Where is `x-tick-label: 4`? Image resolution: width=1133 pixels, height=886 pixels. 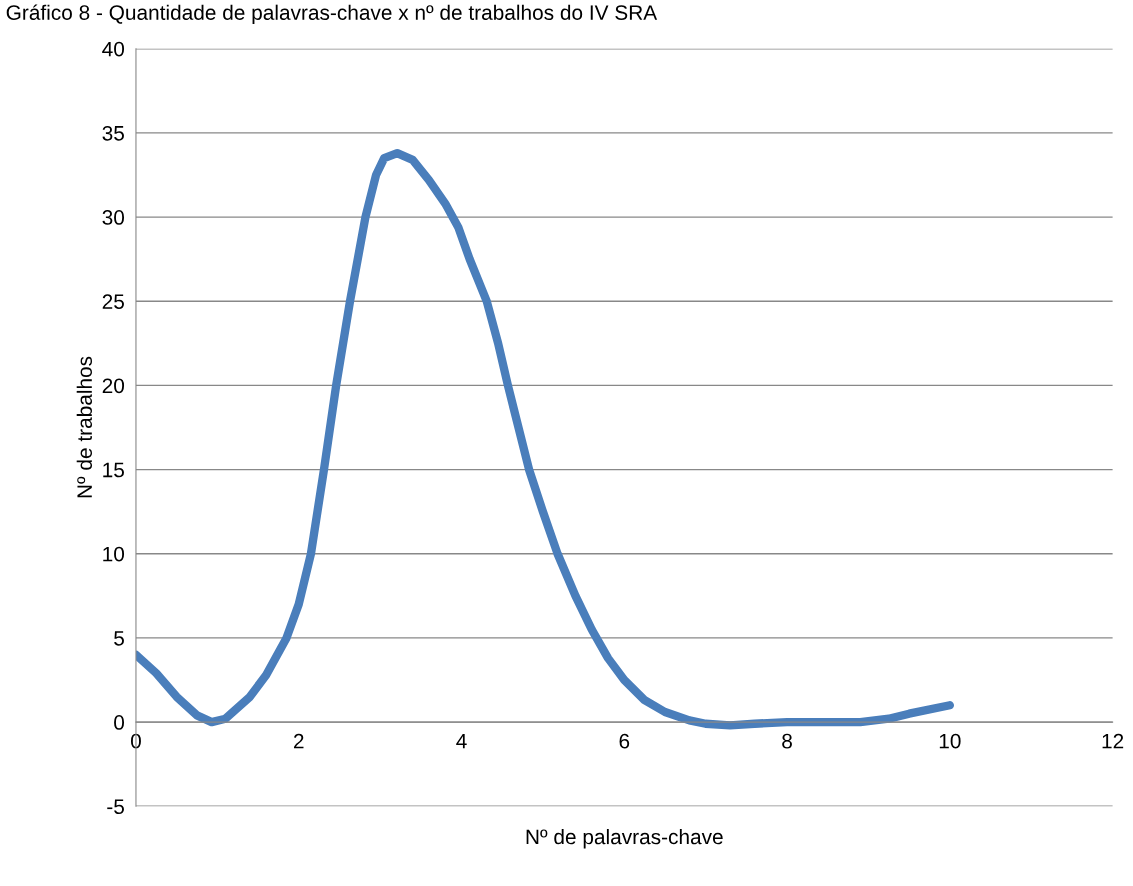 x-tick-label: 4 is located at coordinates (461, 741).